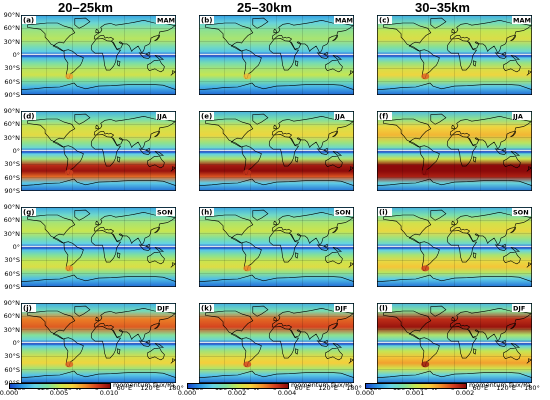 The height and width of the screenshot is (400, 550). I want to click on longitude-label: 60°E, so click(124, 388).